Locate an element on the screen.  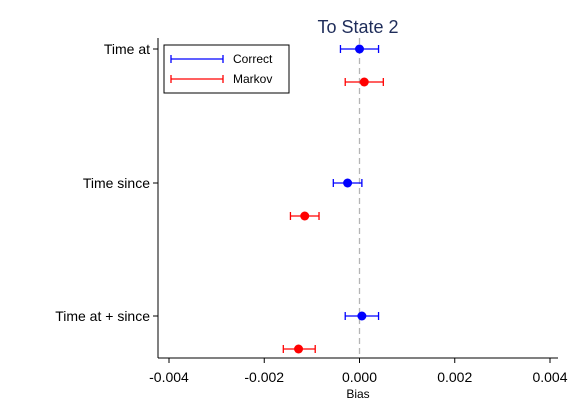
y-category-label: Time at + since is located at coordinates (102, 316).